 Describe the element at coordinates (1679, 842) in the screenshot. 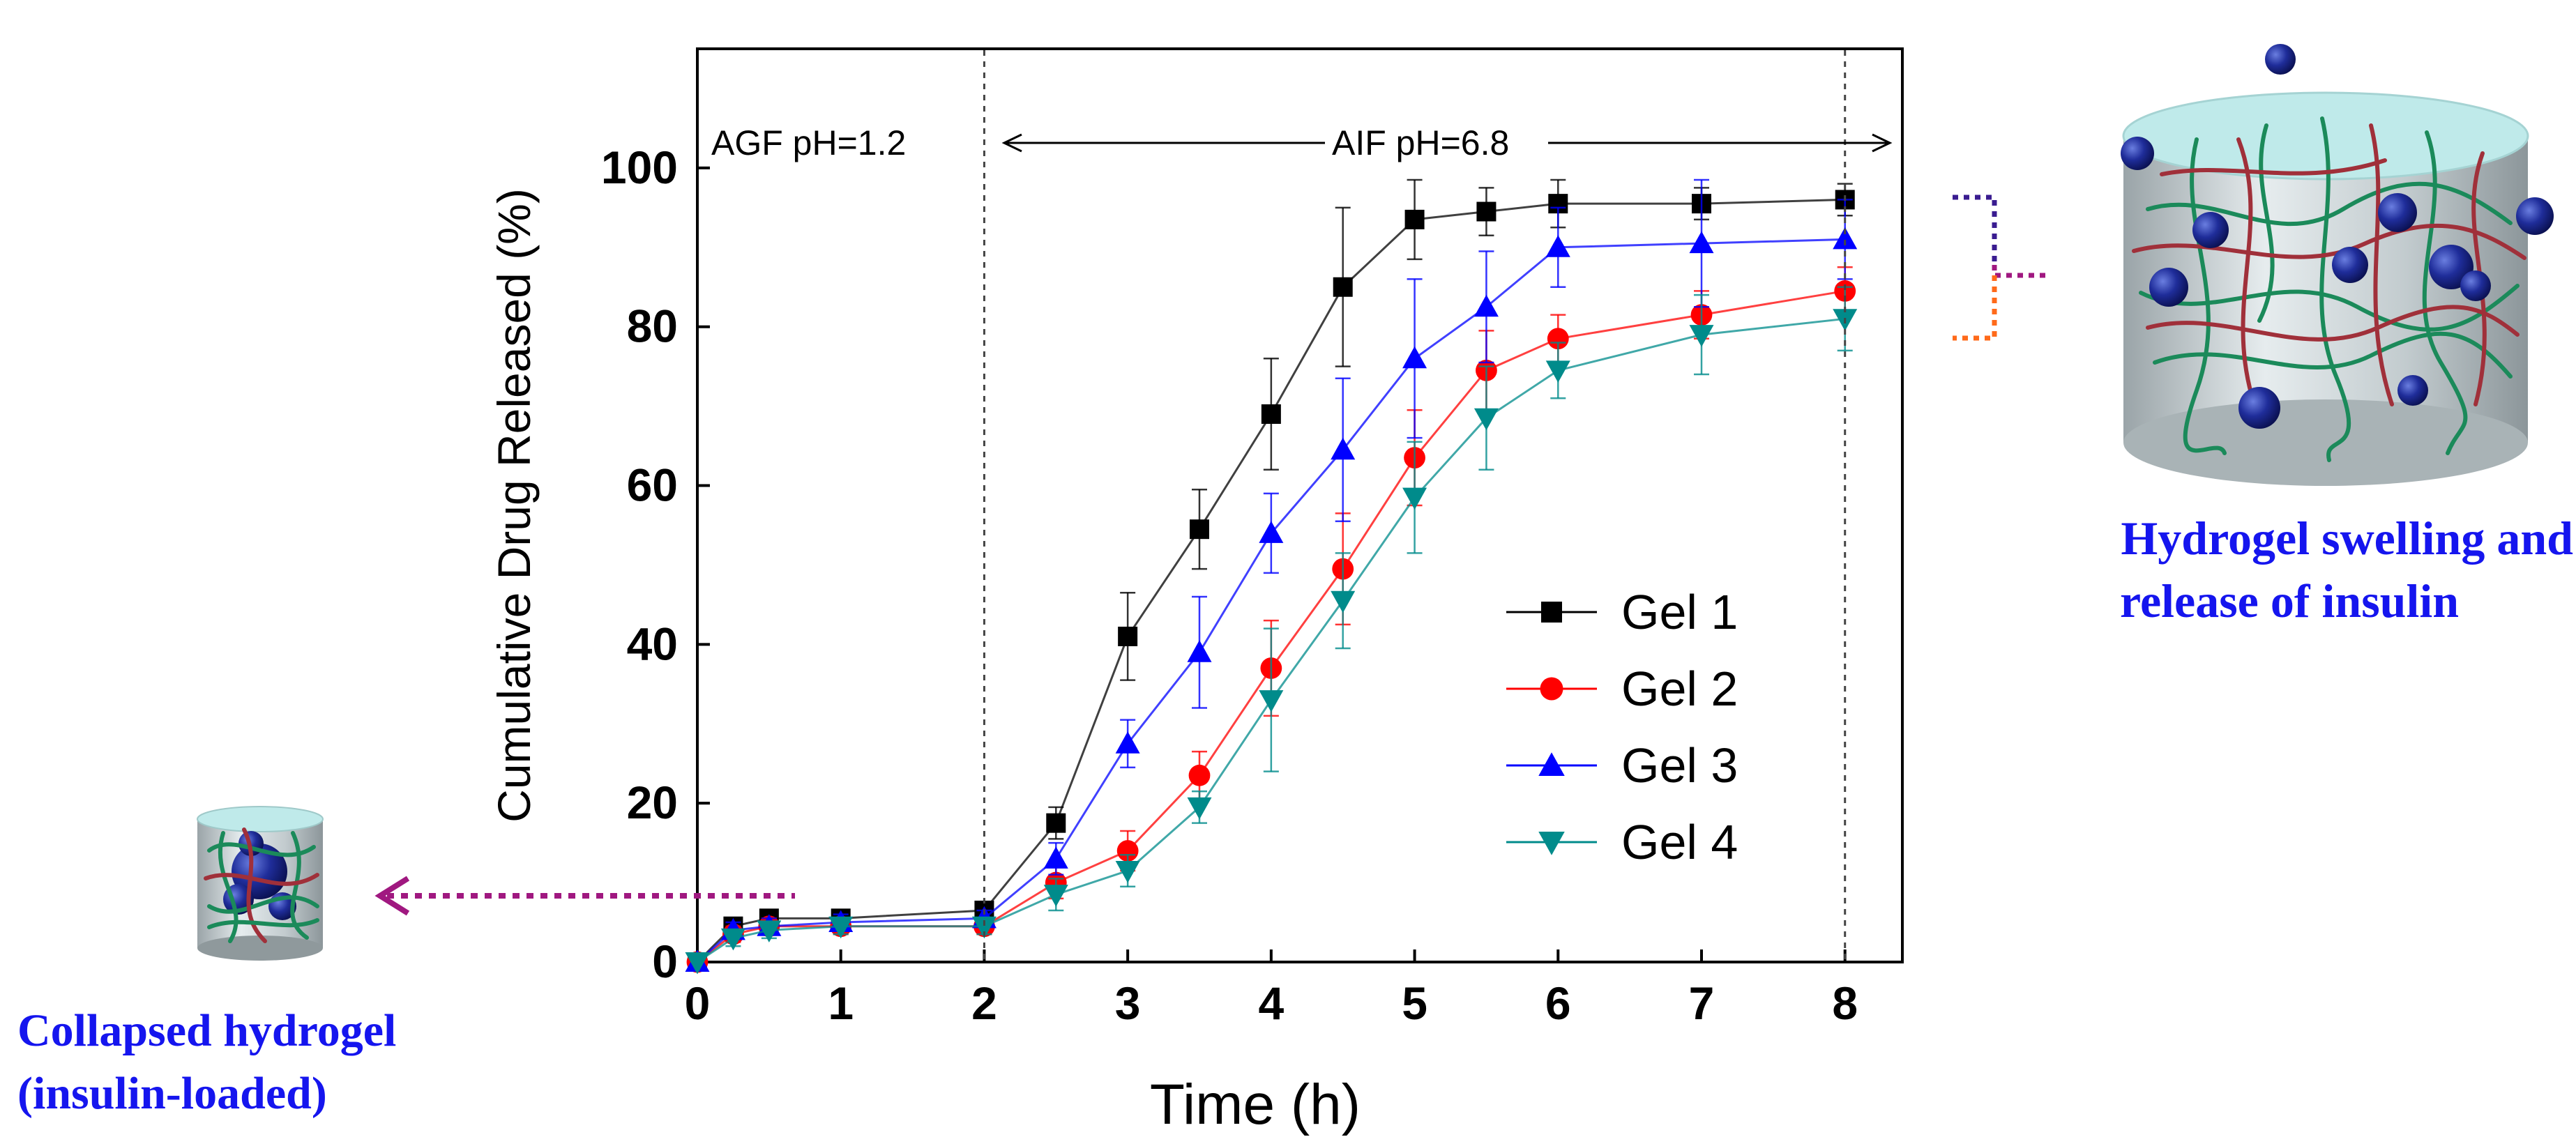

I see `legend-label: Gel 4` at that location.